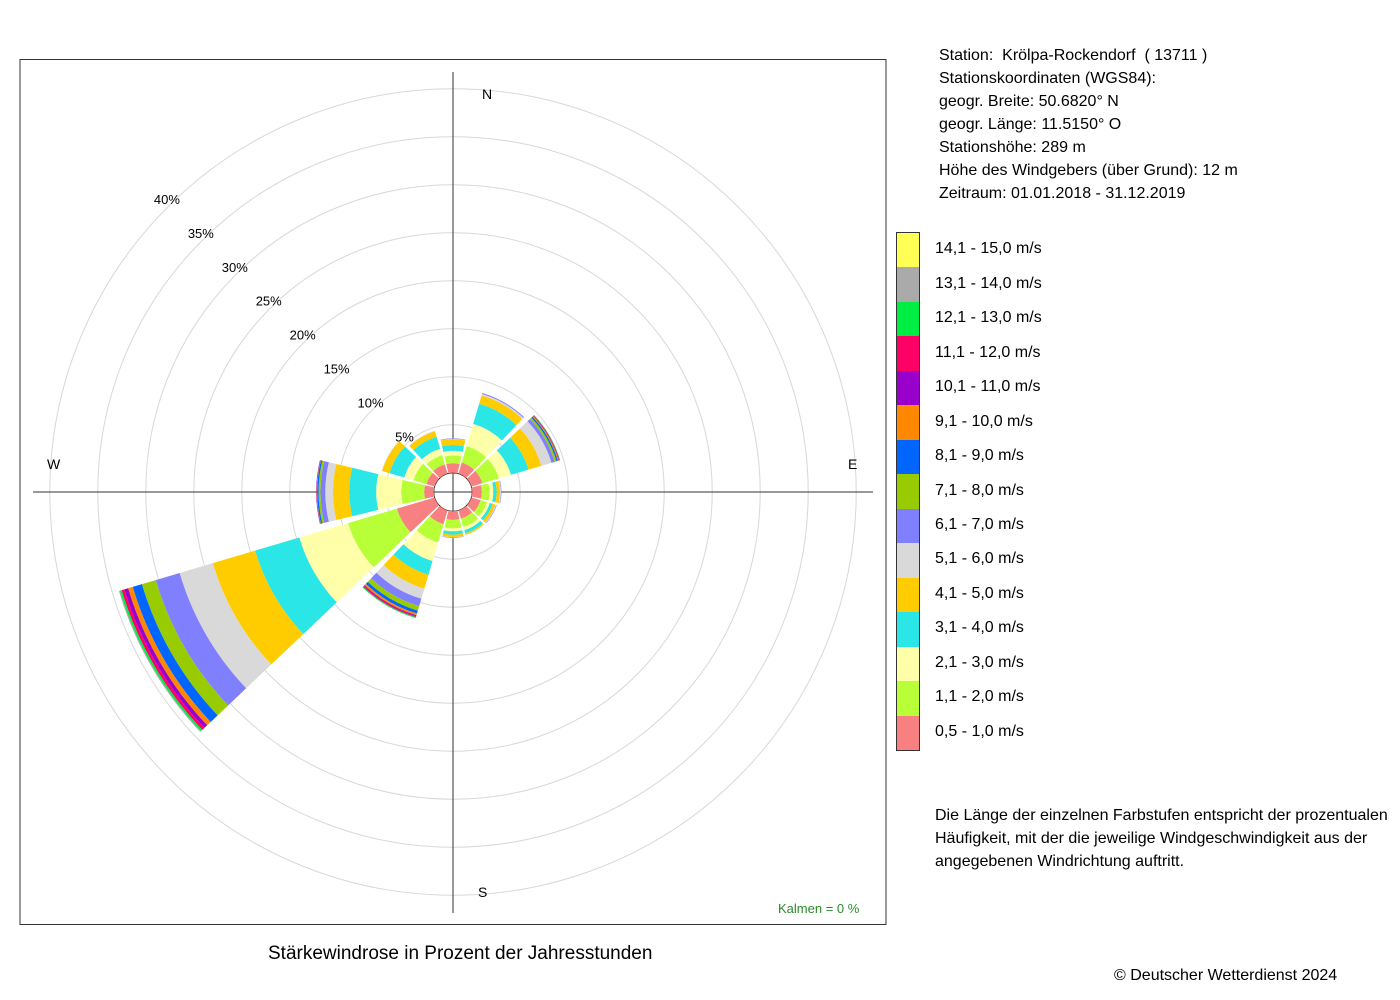  Describe the element at coordinates (979, 456) in the screenshot. I see `legend-label: 8,1 - 9,0 m/s` at that location.